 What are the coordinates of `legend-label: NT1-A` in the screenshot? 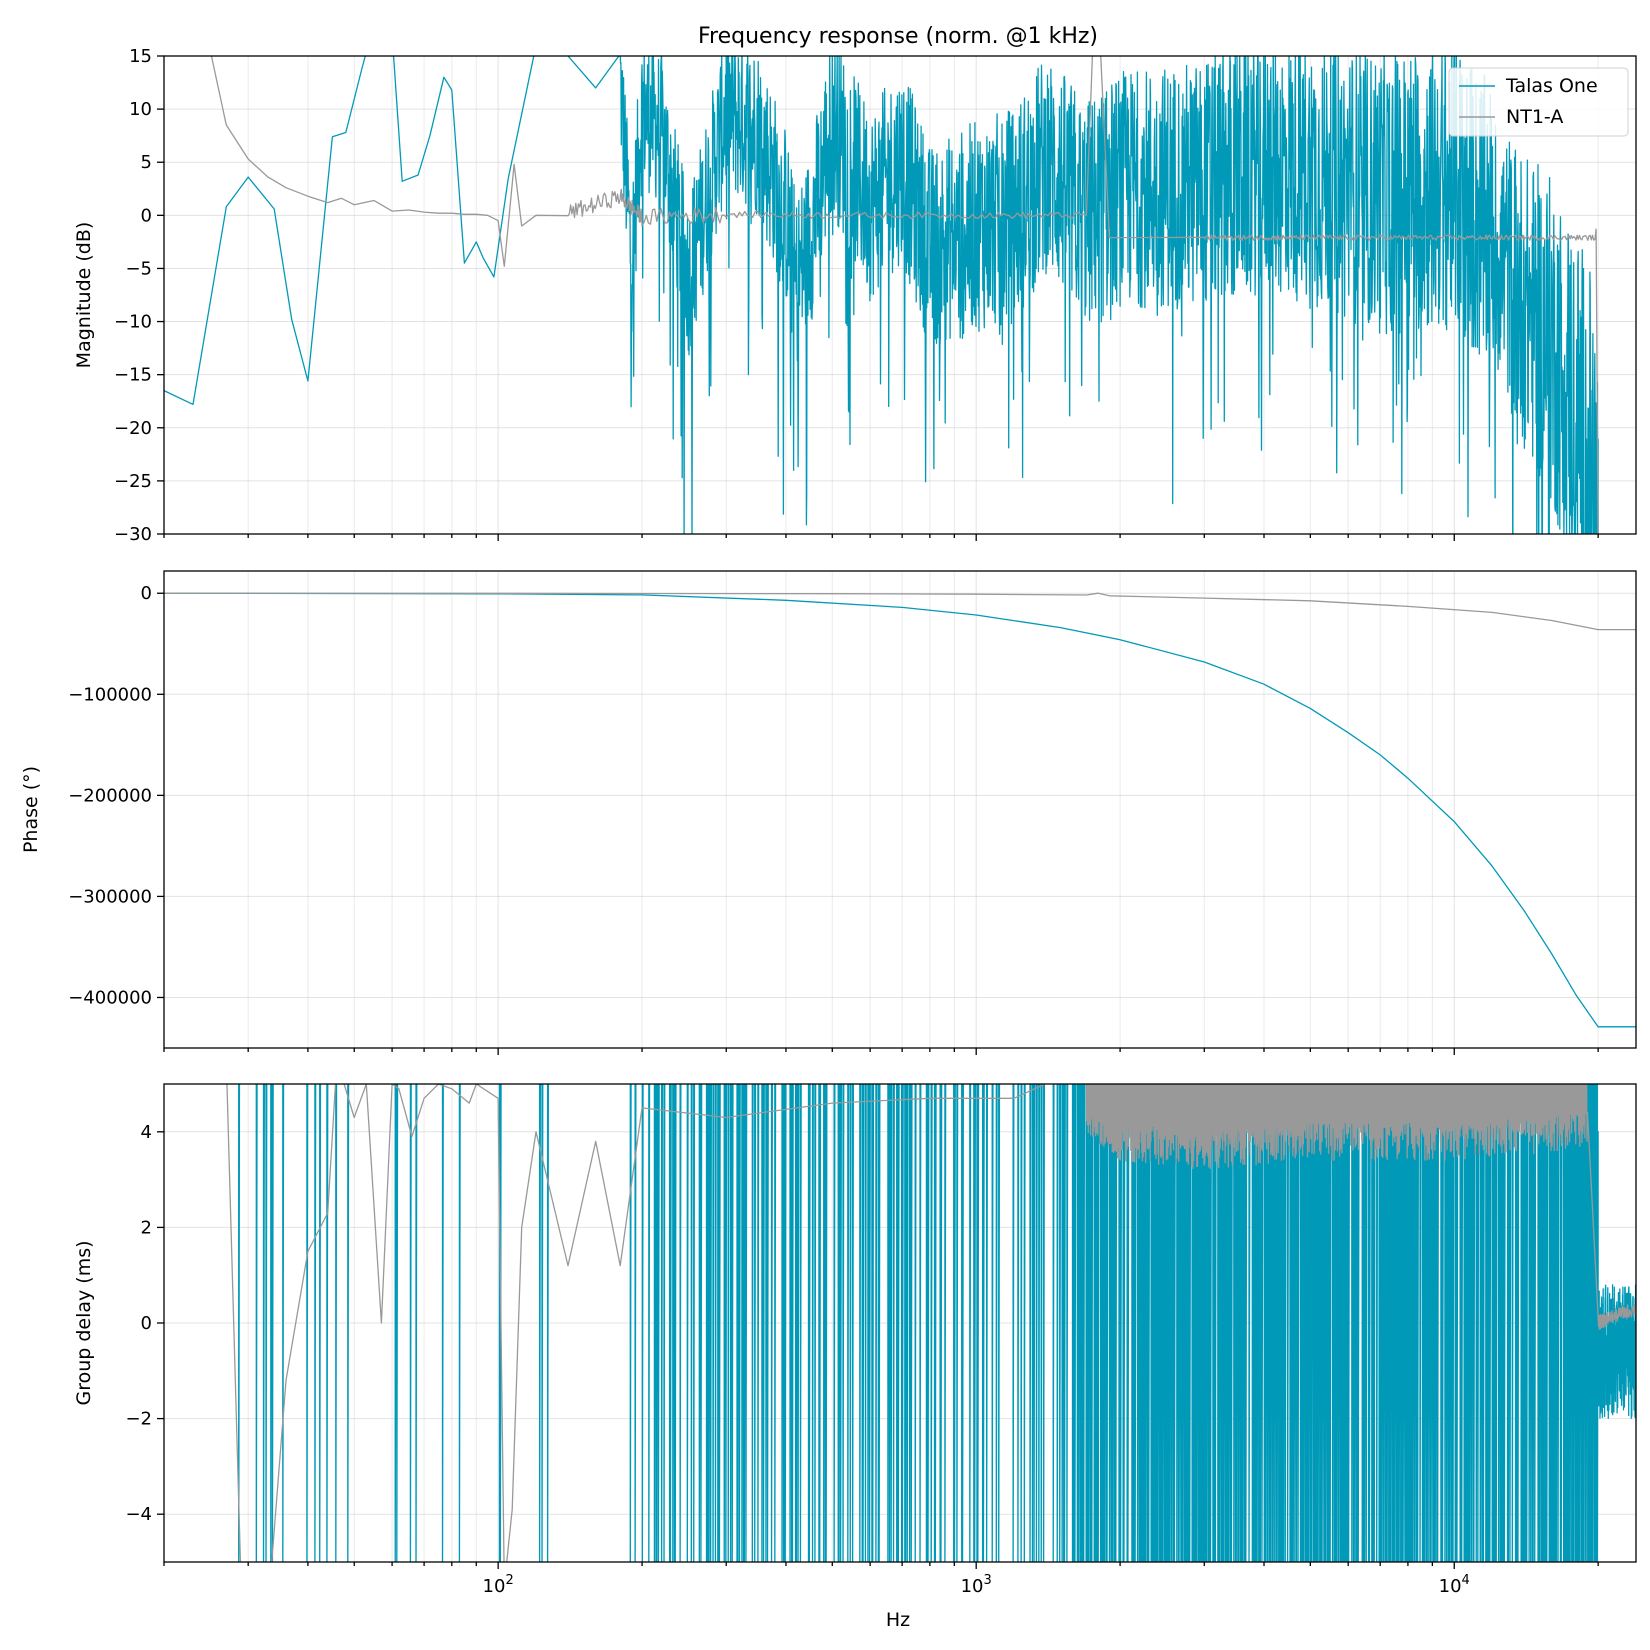 It's located at (1534, 117).